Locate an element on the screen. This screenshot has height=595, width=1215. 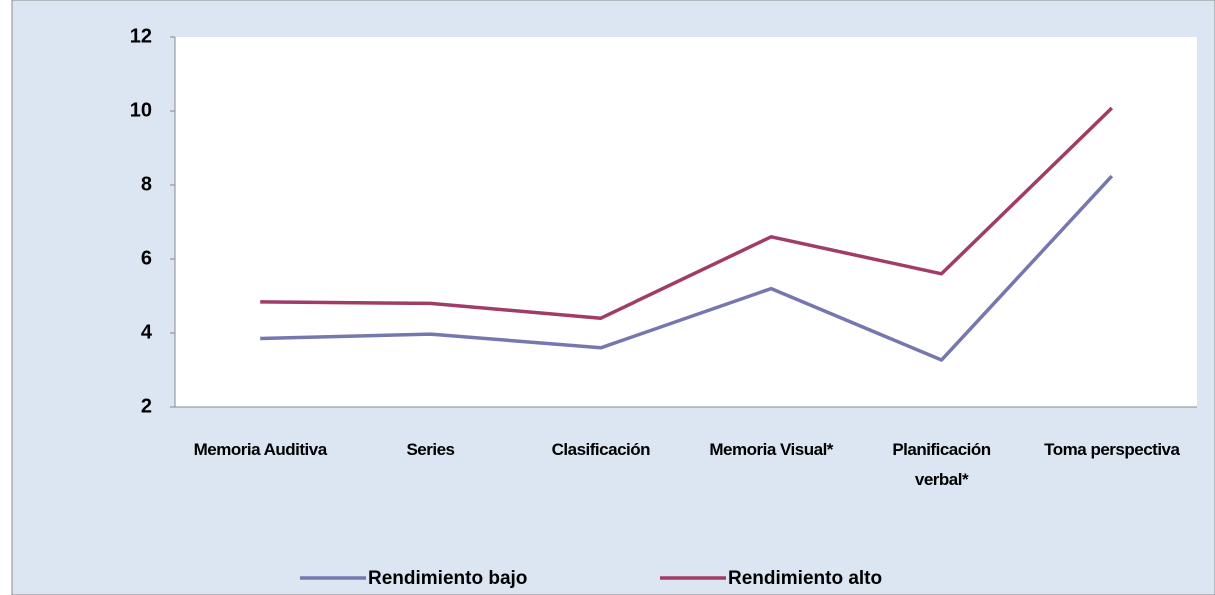
legend-label: Rendimiento alto is located at coordinates (805, 578).